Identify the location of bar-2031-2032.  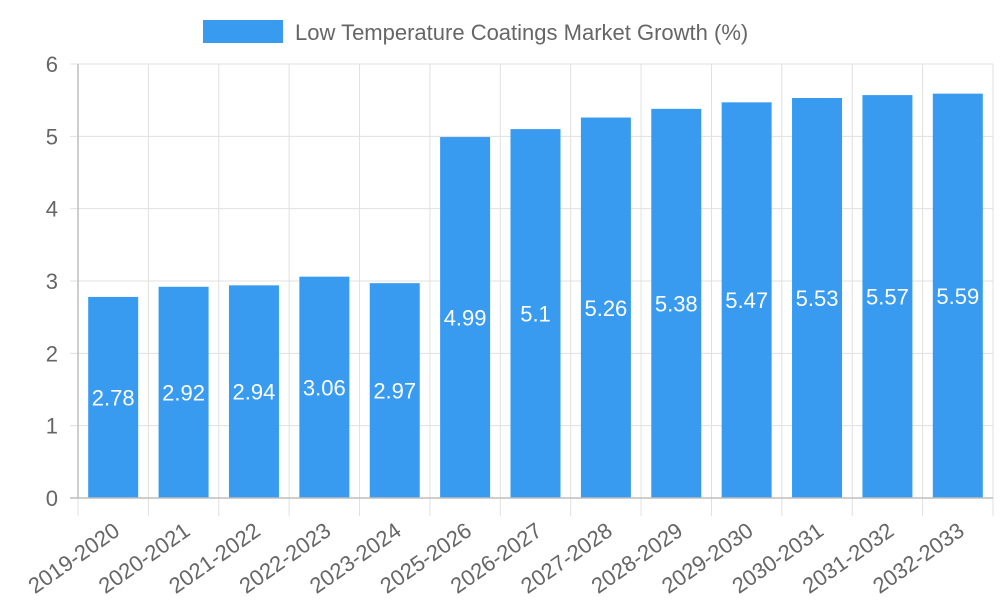
(887, 296).